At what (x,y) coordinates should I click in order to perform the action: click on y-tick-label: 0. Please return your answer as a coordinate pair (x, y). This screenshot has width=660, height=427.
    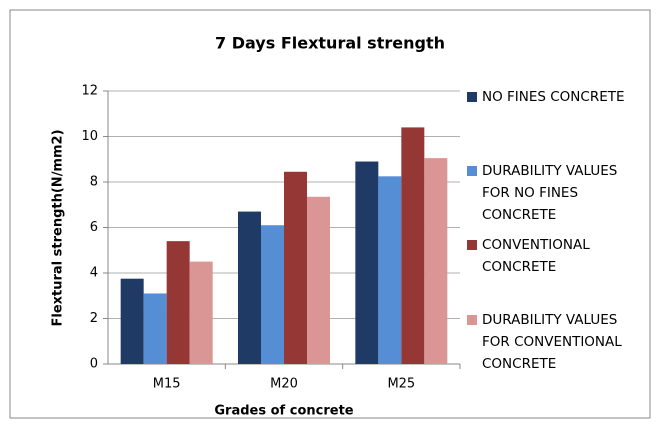
    Looking at the image, I should click on (94, 364).